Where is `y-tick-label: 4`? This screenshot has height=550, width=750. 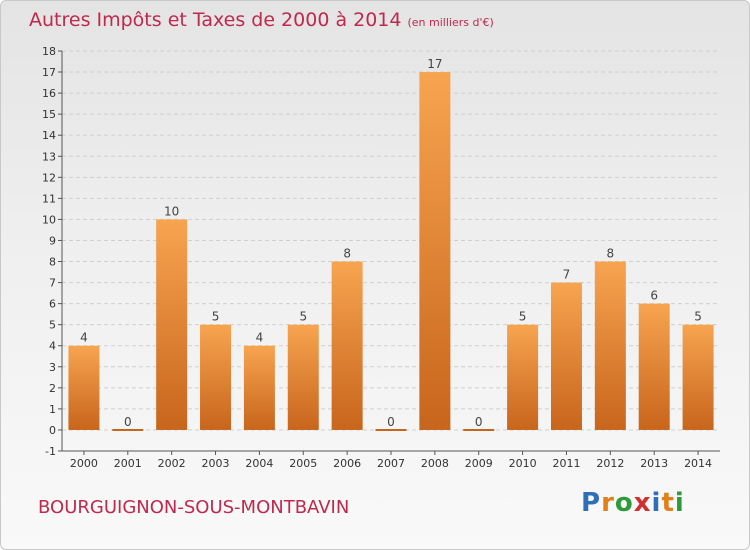 y-tick-label: 4 is located at coordinates (52, 346).